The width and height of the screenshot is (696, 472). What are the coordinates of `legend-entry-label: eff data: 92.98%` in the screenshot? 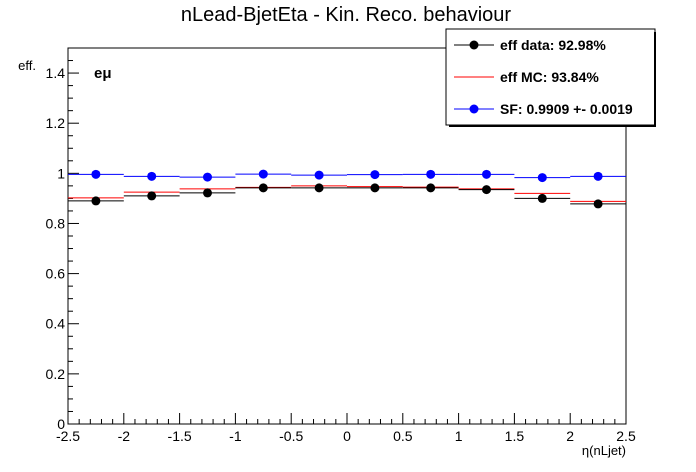 It's located at (553, 45).